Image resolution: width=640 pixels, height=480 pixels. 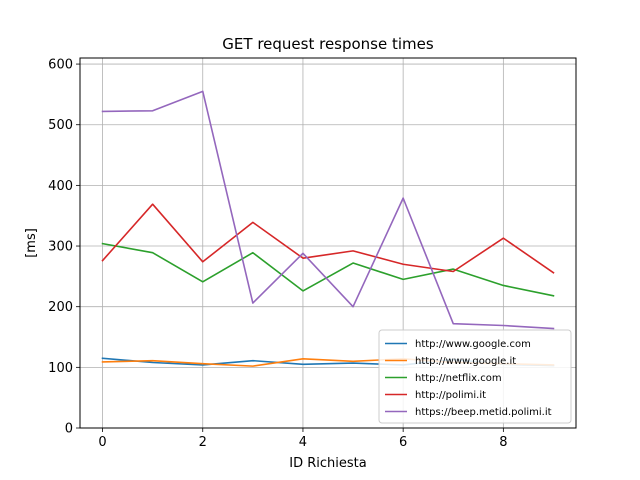 I want to click on legend-entry-1: http://www.google.it, so click(x=465, y=361).